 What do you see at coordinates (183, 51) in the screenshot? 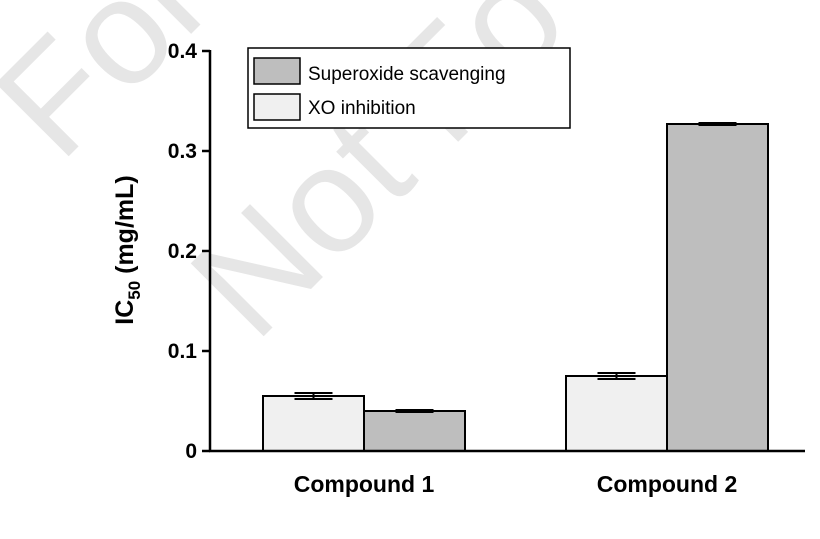
I see `y-tick-label: 0.4` at bounding box center [183, 51].